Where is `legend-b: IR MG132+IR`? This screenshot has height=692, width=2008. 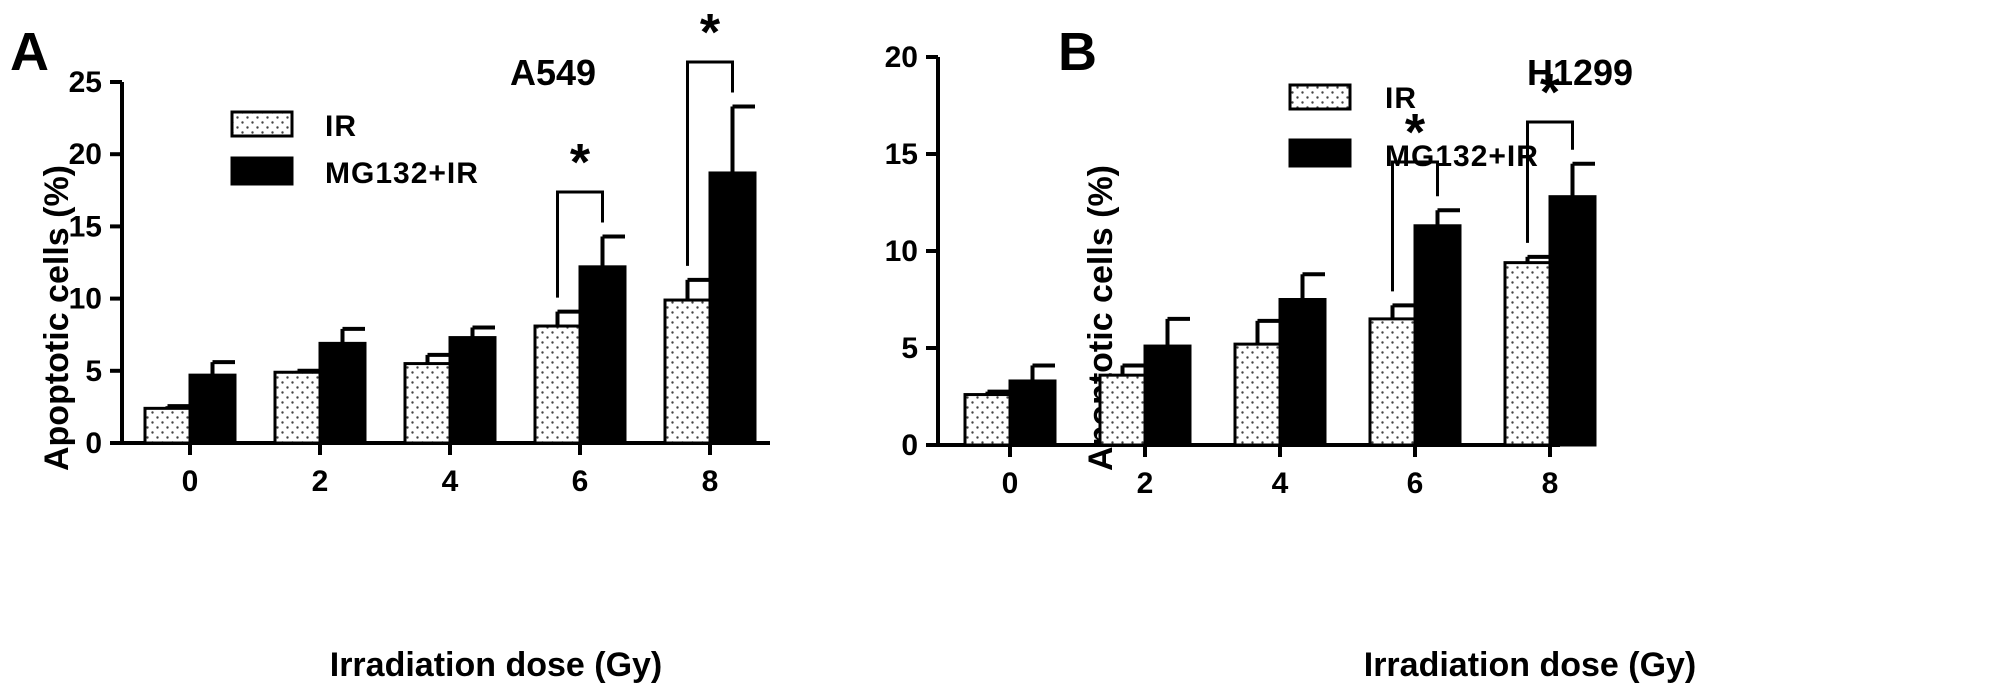 legend-b: IR MG132+IR is located at coordinates (1413, 127).